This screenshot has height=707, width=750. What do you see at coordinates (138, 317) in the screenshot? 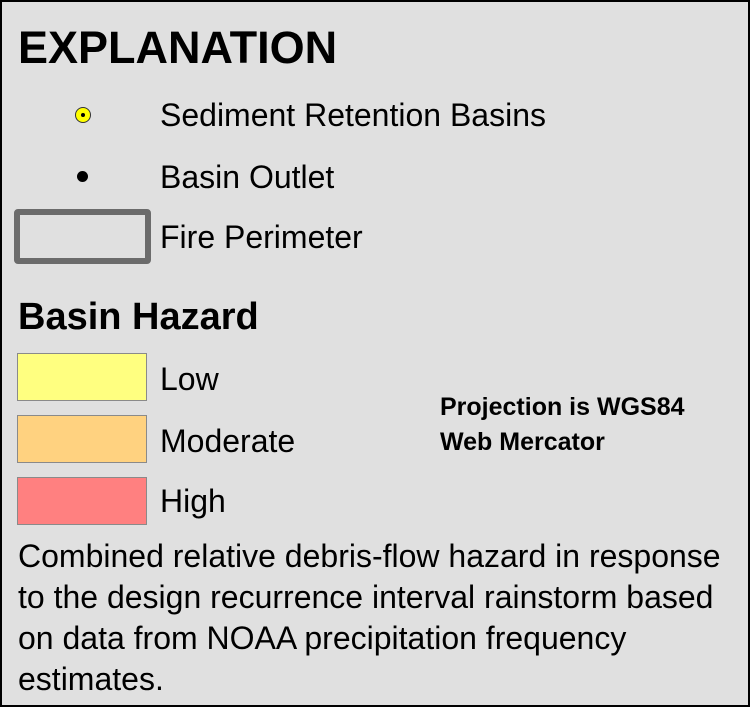
I see `basin-hazard-heading: Basin Hazard` at bounding box center [138, 317].